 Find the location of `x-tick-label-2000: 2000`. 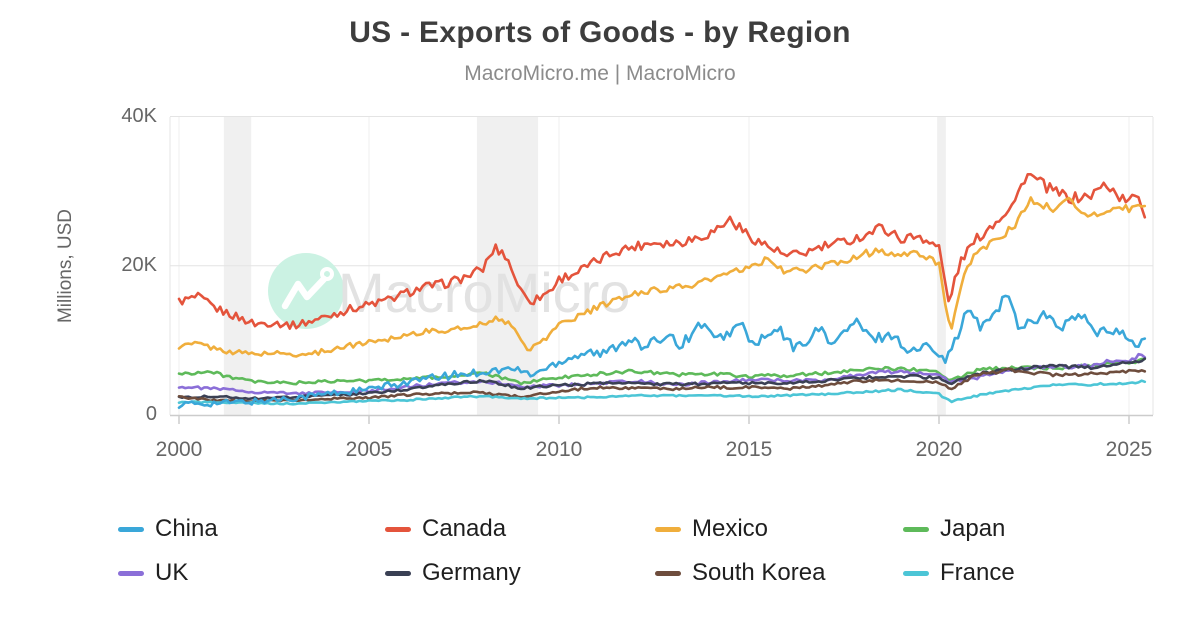

x-tick-label-2000: 2000 is located at coordinates (179, 449).